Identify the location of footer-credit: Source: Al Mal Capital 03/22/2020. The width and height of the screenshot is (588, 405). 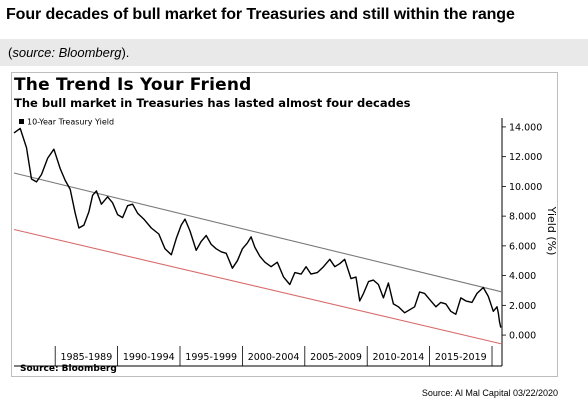
(489, 393).